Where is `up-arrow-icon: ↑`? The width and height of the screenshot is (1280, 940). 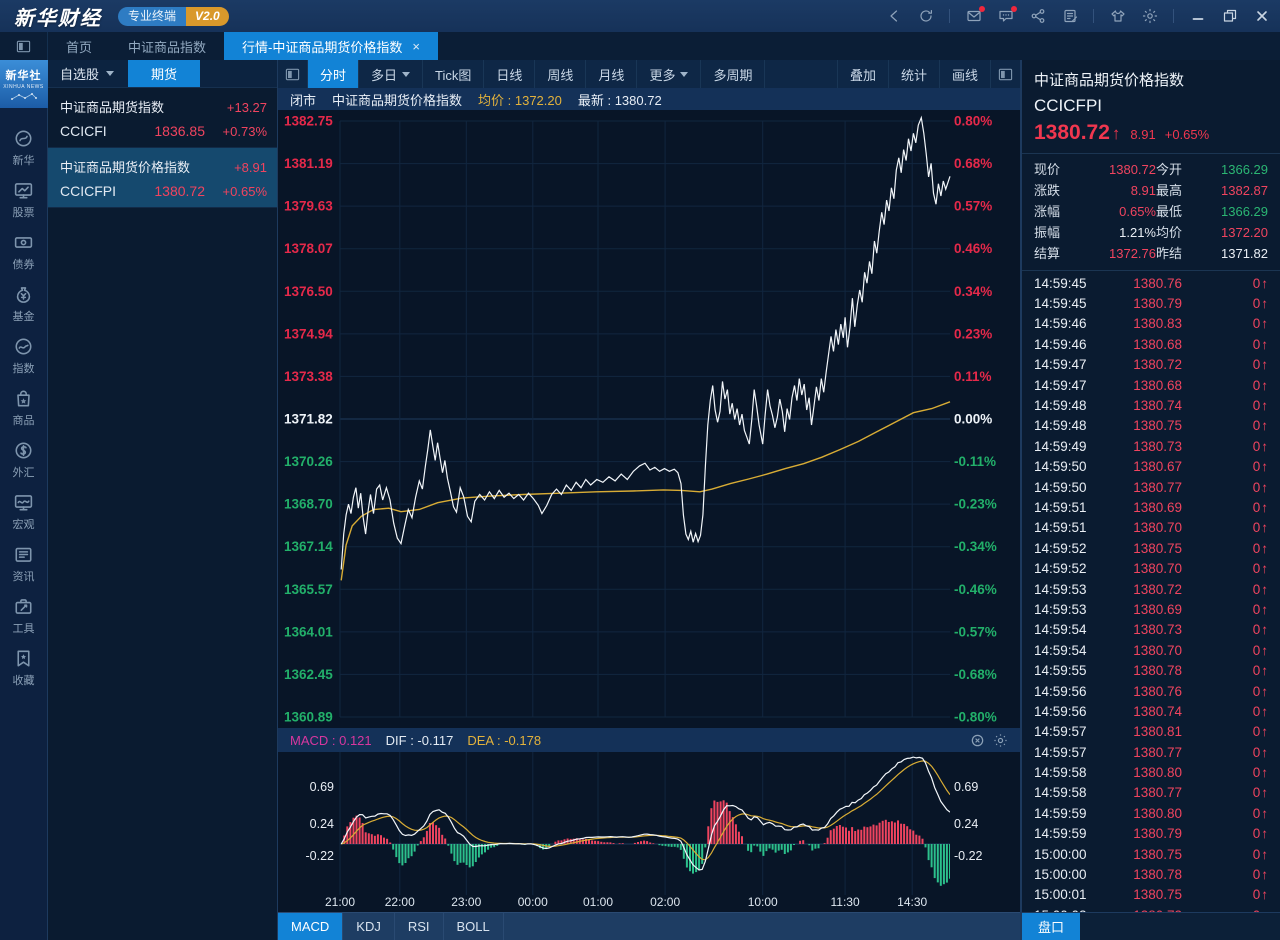
up-arrow-icon: ↑ is located at coordinates (1264, 813).